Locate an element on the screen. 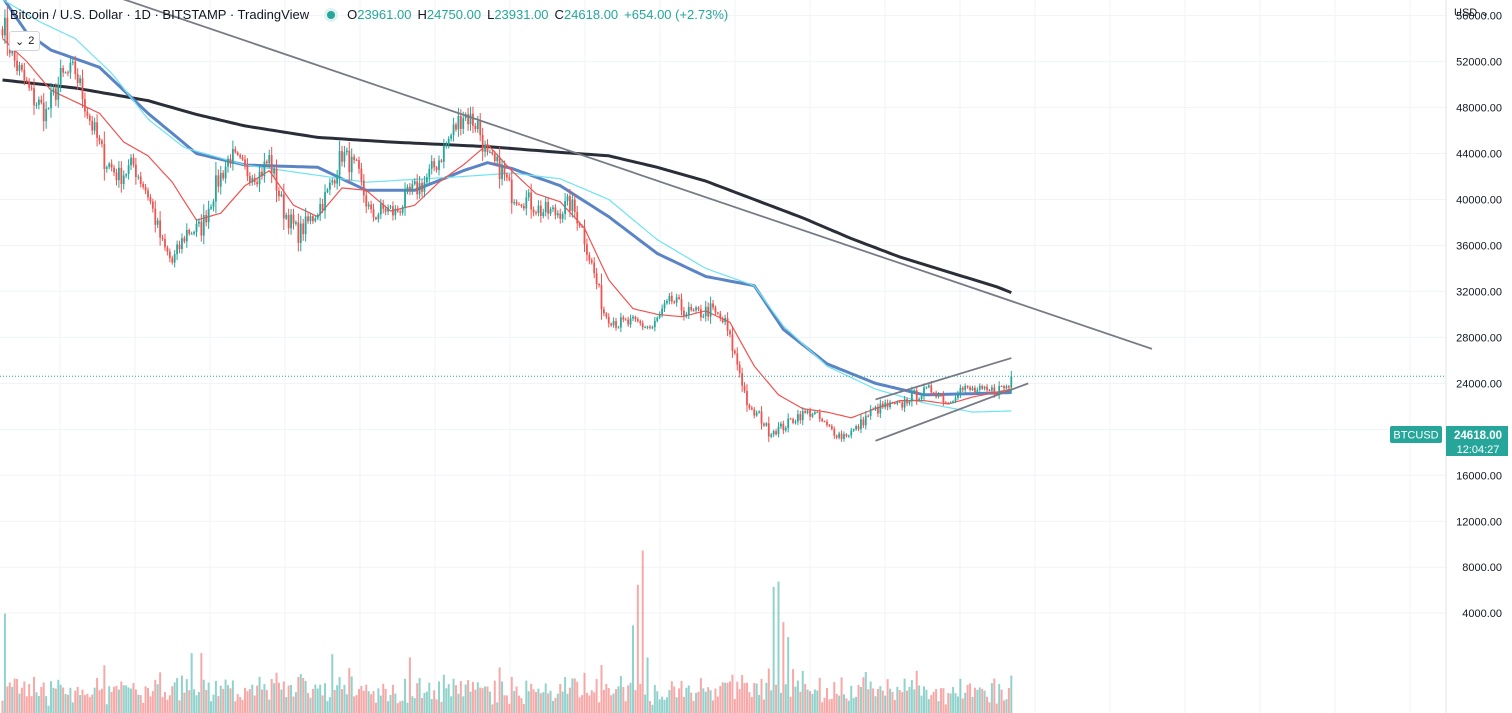 The width and height of the screenshot is (1512, 713). axis-tick-label: 8000.00 is located at coordinates (1482, 568).